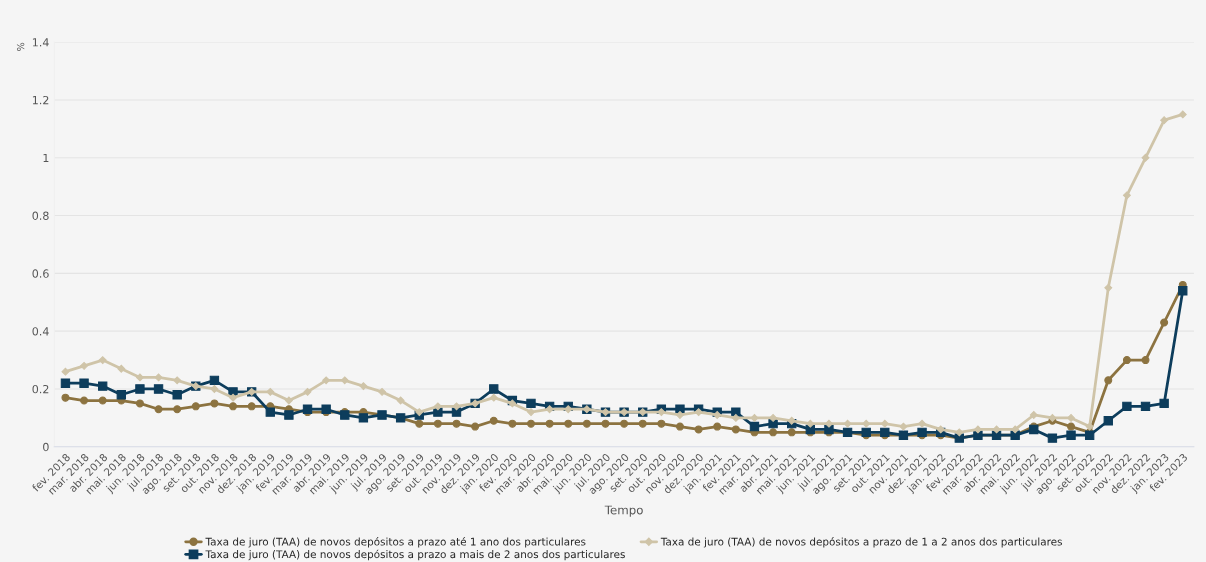 This screenshot has height=562, width=1206. Describe the element at coordinates (40, 273) in the screenshot. I see `y-tick-label: 0.6` at that location.